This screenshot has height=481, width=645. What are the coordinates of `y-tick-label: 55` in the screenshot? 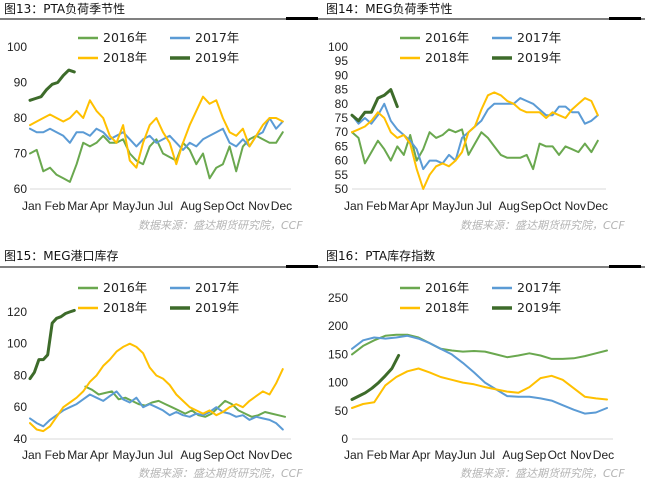 It's located at (342, 175).